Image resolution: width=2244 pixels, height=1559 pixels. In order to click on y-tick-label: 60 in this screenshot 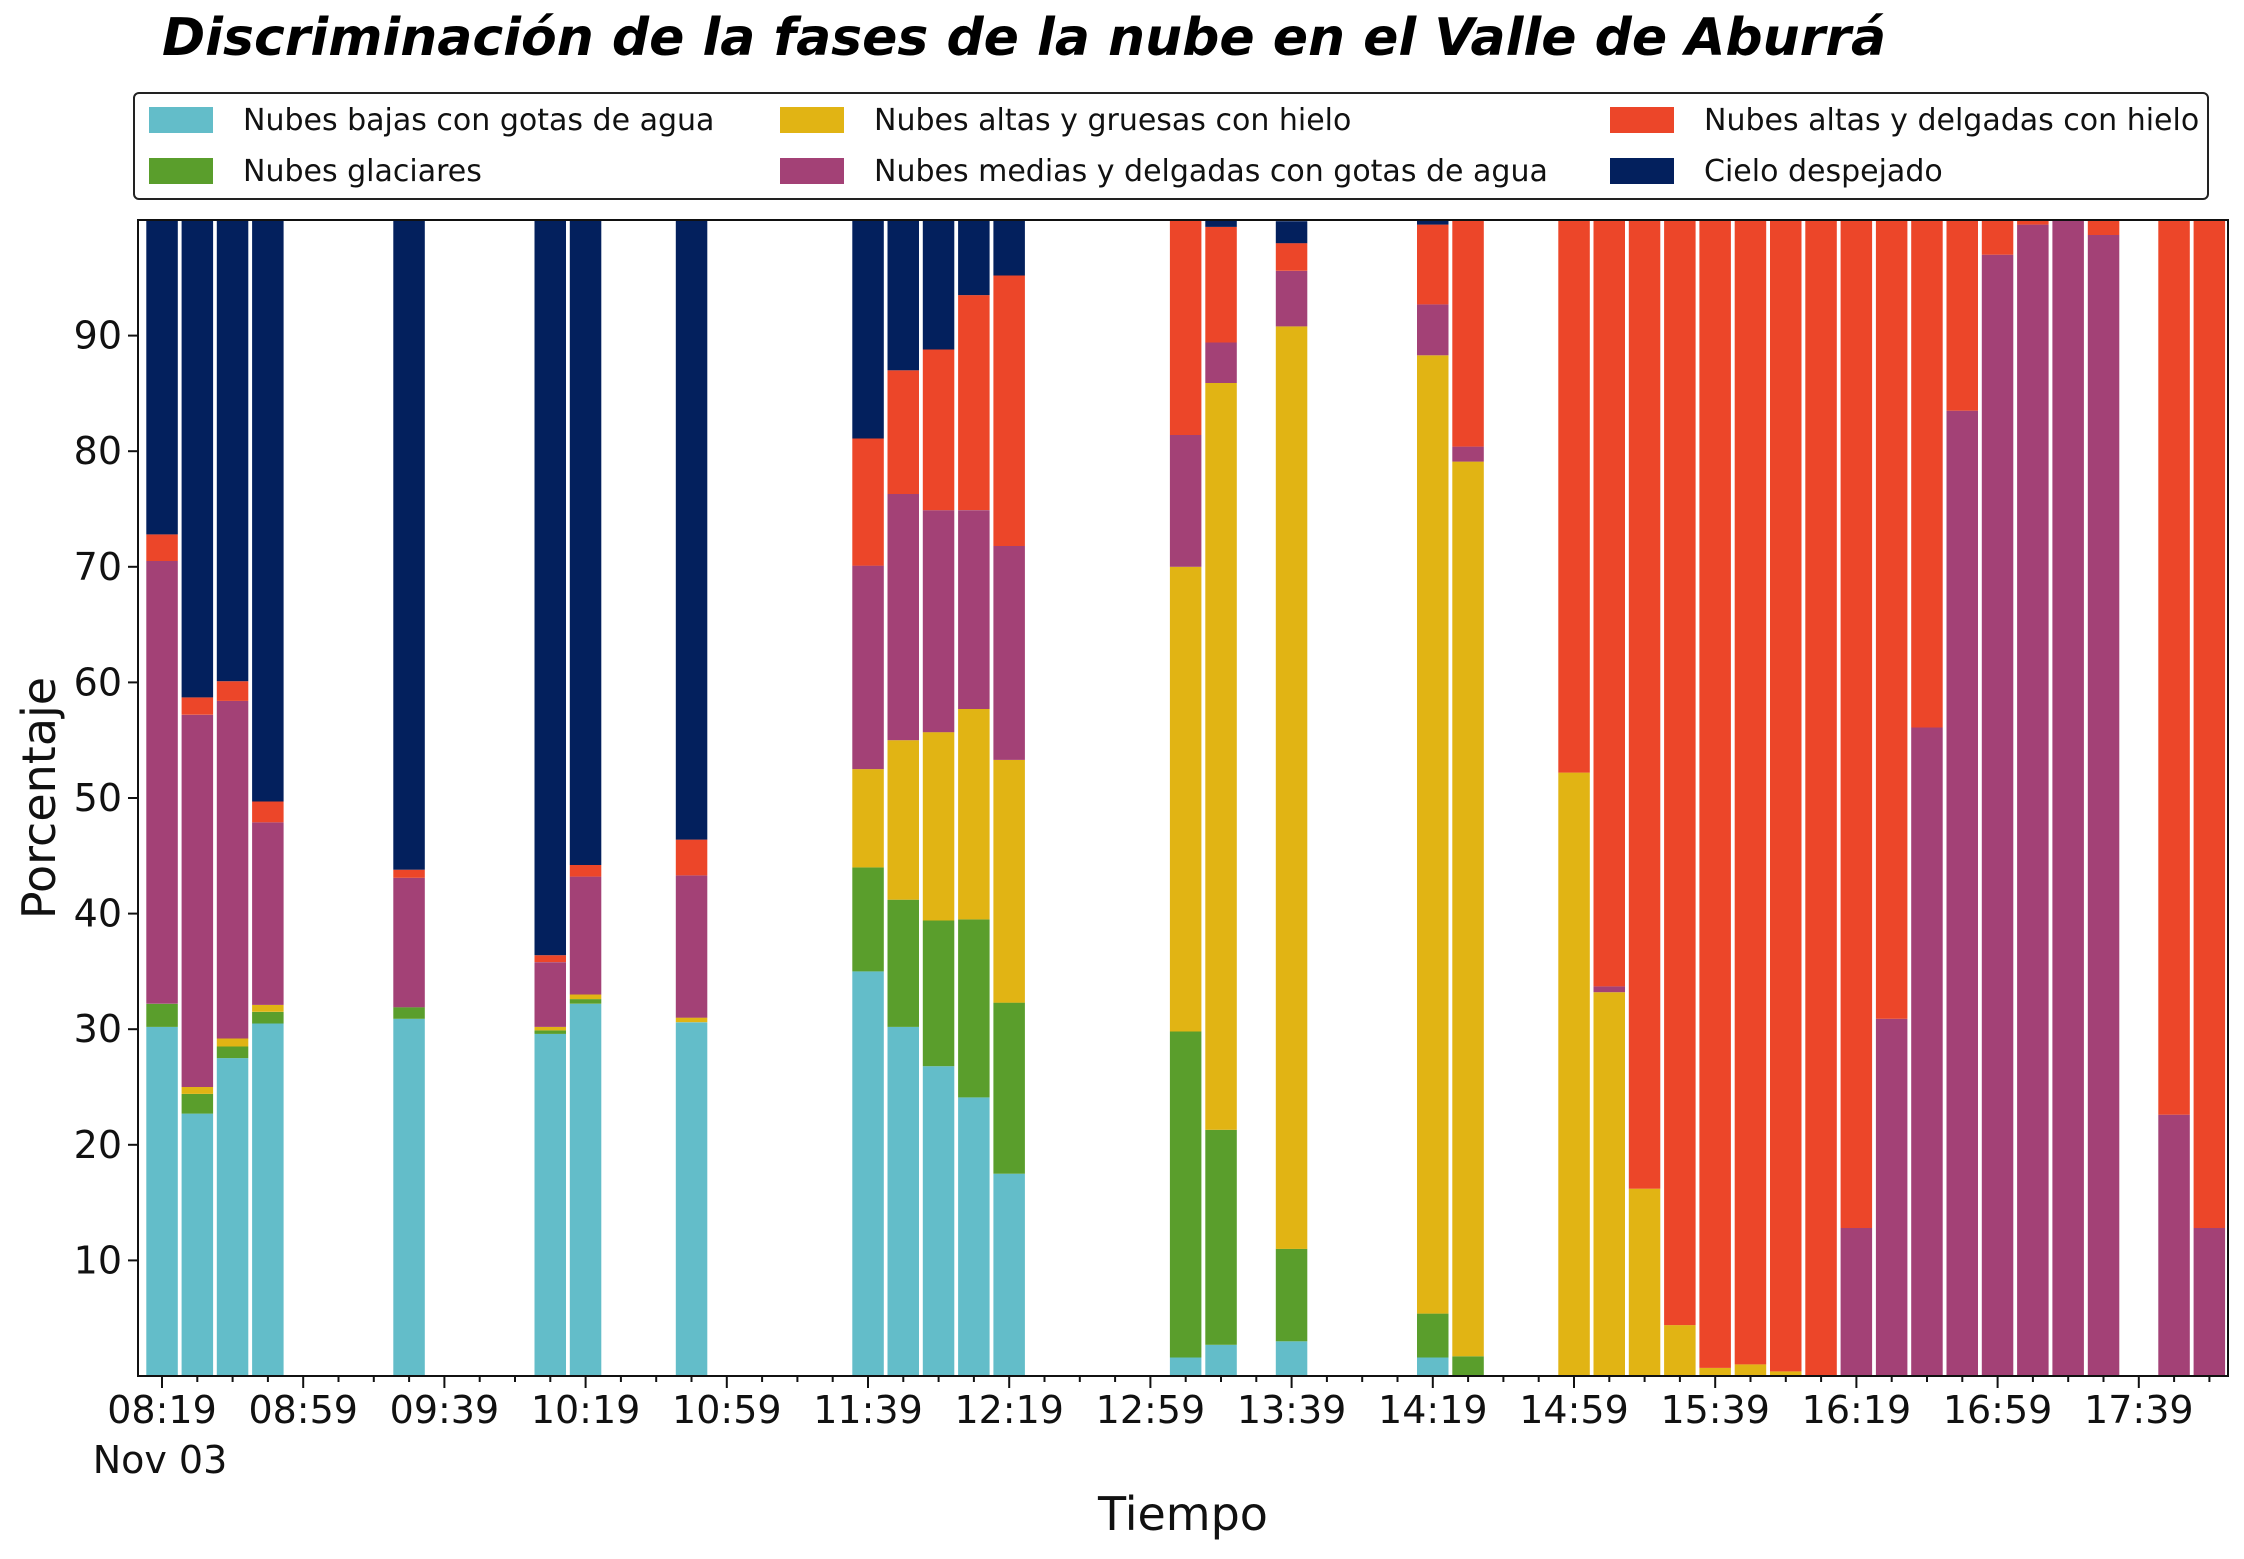, I will do `click(98, 682)`.